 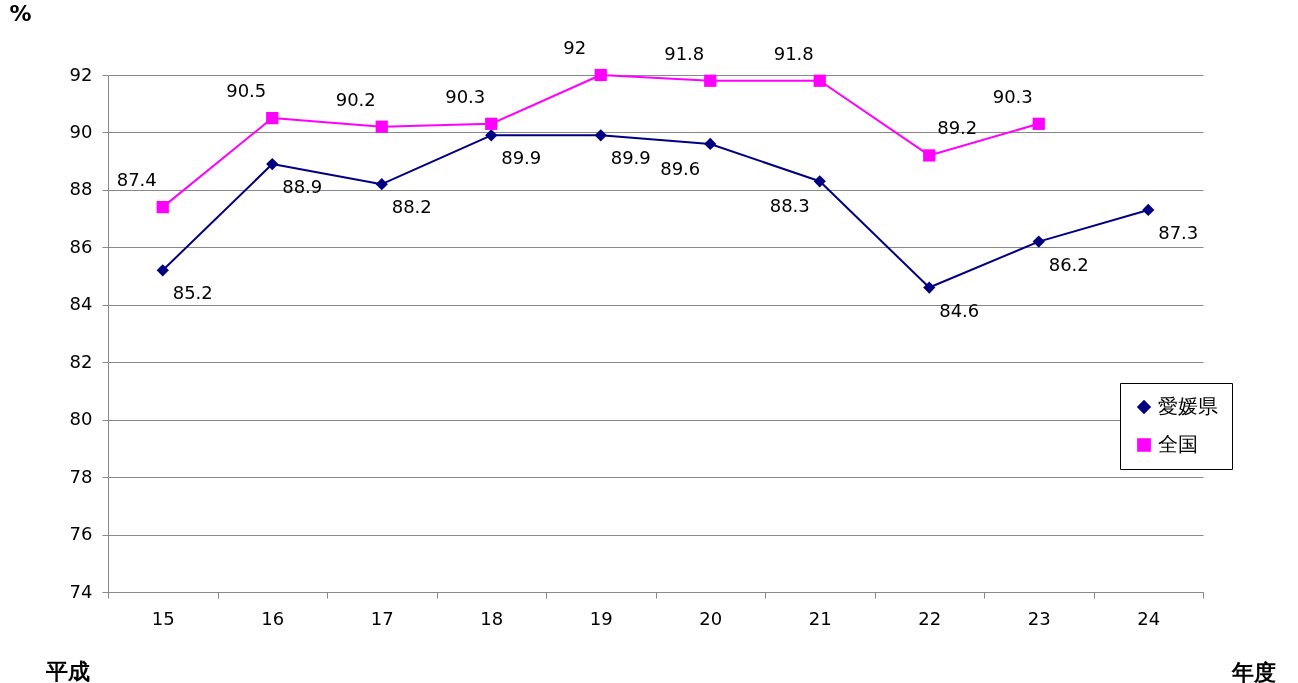 What do you see at coordinates (1178, 444) in the screenshot?
I see `legend-label: 全国` at bounding box center [1178, 444].